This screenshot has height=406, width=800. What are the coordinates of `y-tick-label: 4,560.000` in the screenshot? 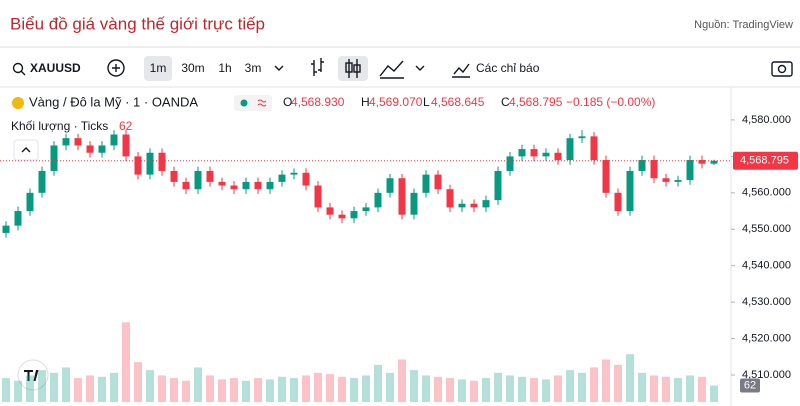 It's located at (766, 193).